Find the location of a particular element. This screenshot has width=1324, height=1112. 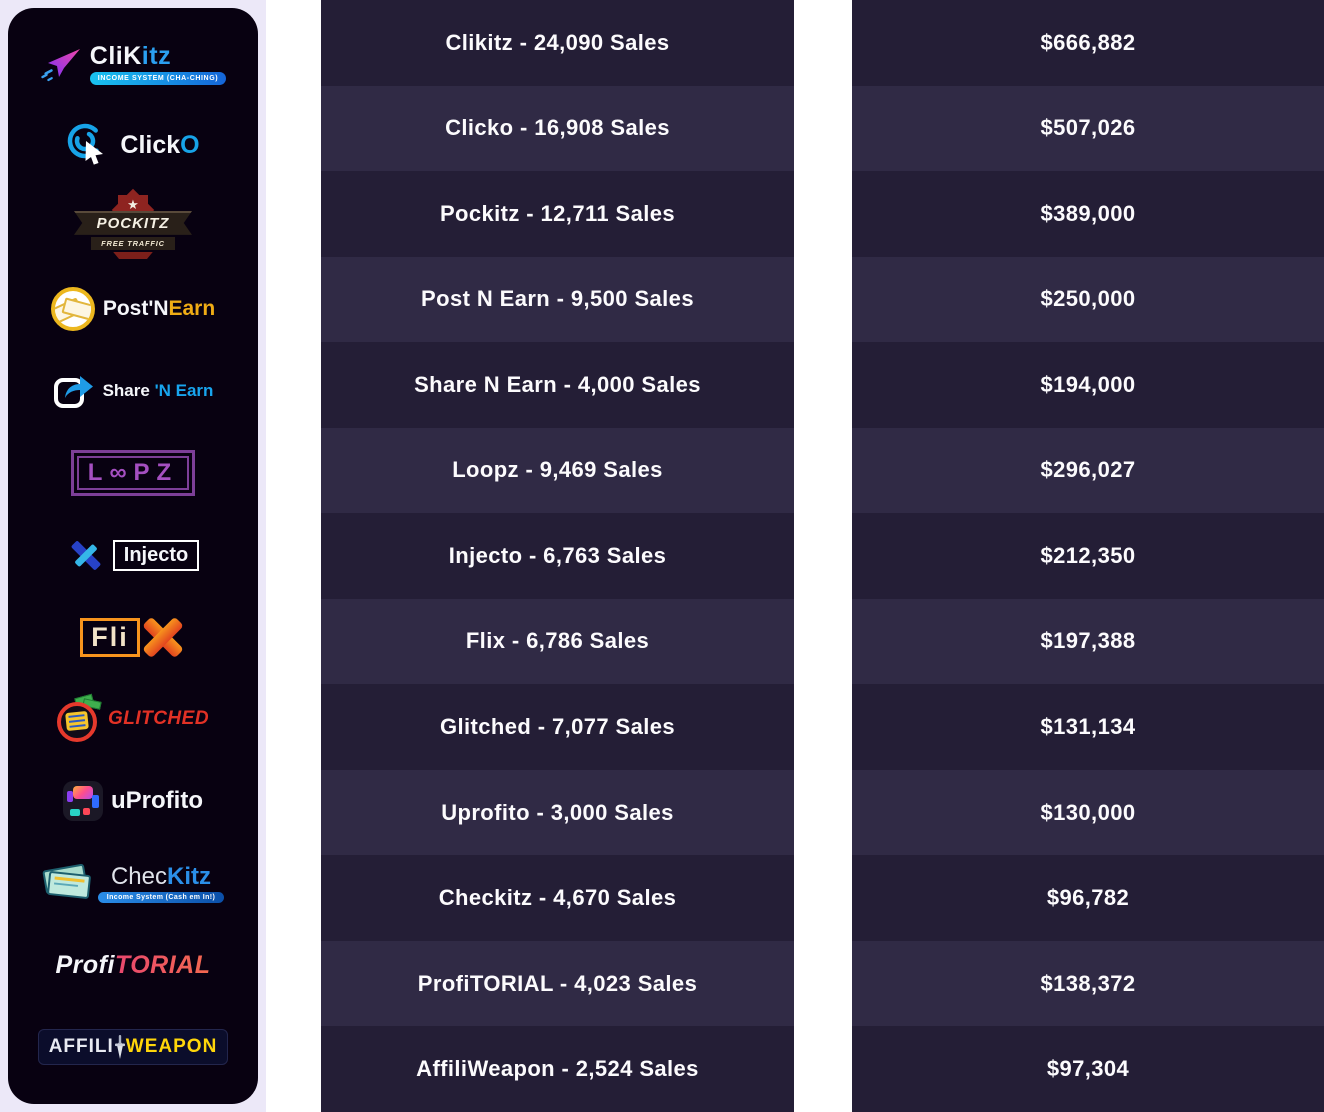

loopz-letters: L∞PZ is located at coordinates (133, 472).